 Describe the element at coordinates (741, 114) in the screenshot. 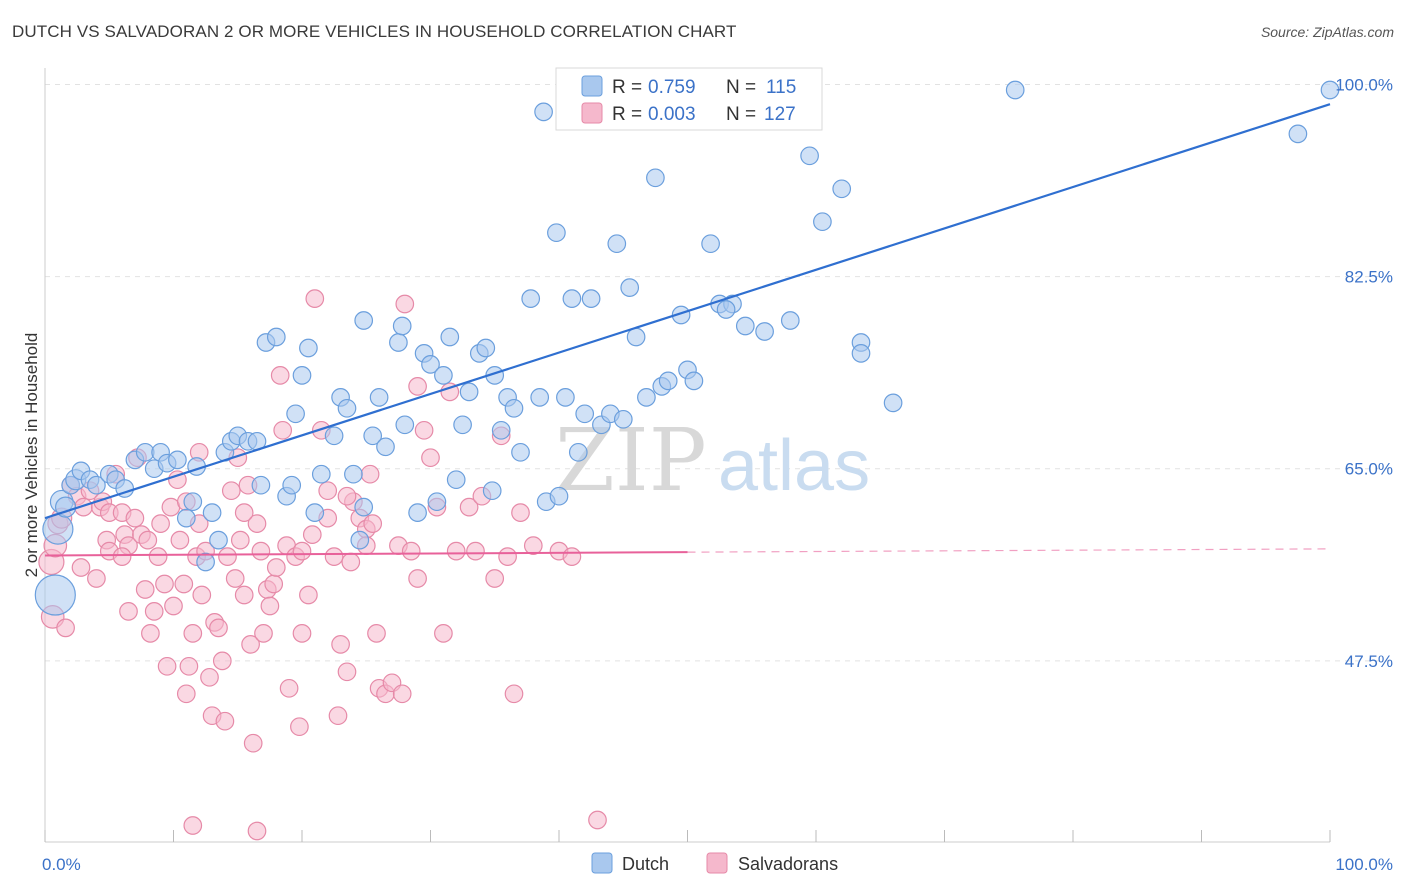

I see `legend-n-label-salv: N =` at that location.